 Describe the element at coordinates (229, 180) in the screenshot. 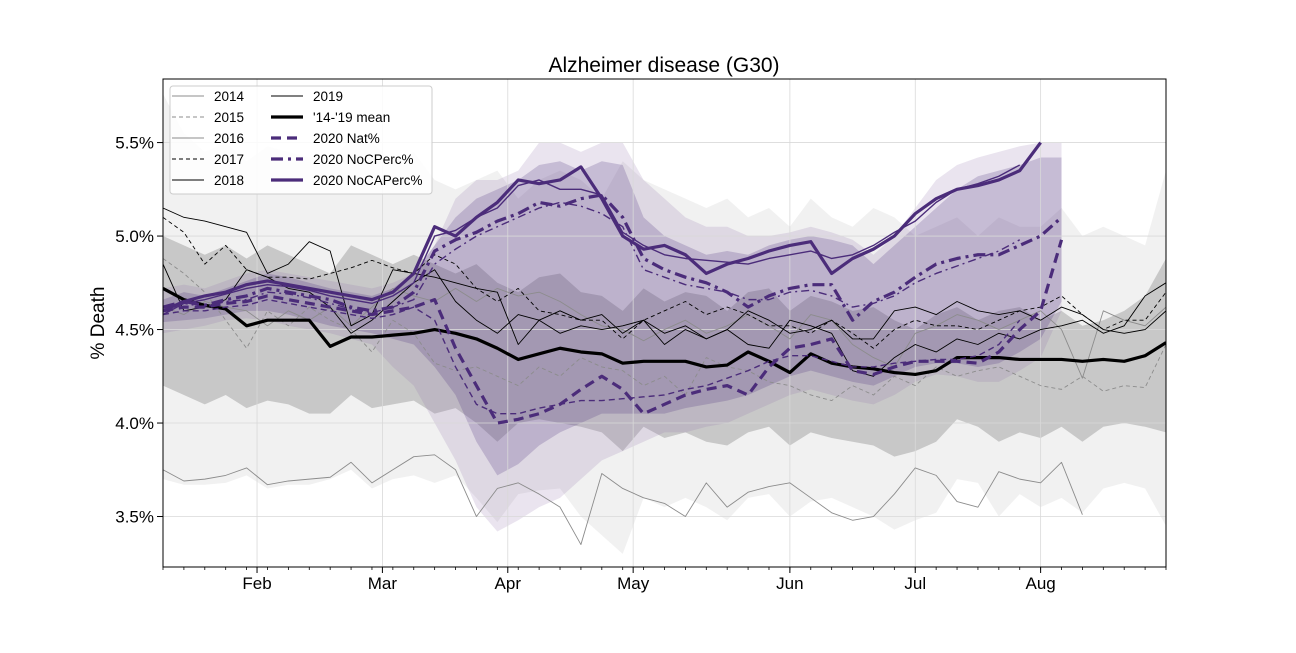

I see `legend-label: 2018` at that location.